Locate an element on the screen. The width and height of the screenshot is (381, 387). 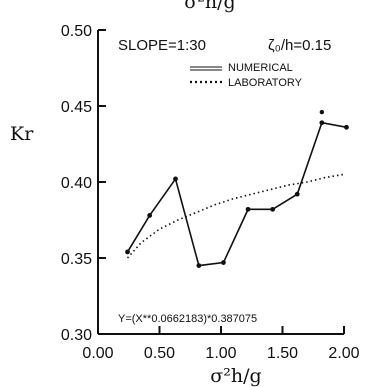
x-tick-label: 0.50 is located at coordinates (159, 353).